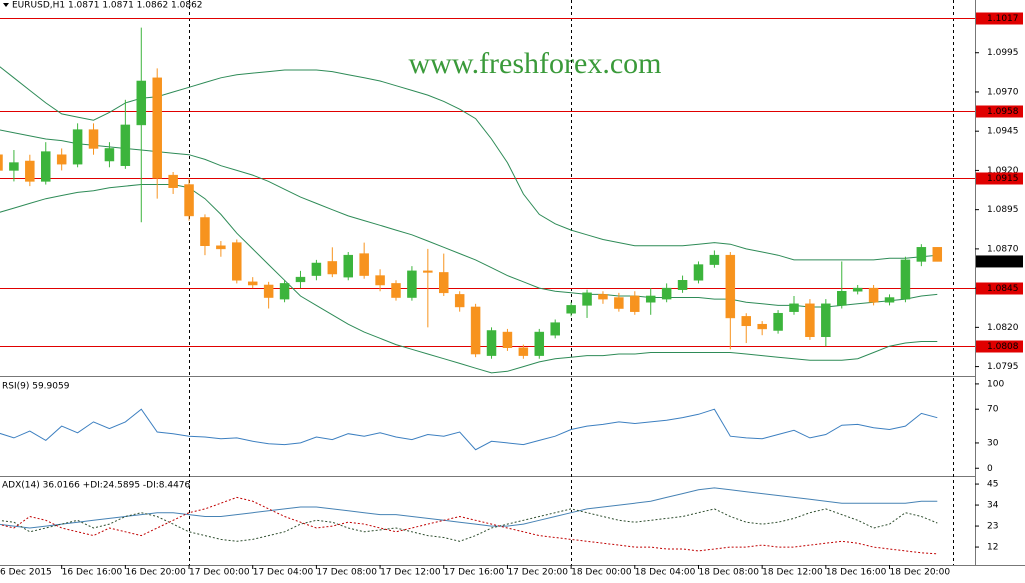  Describe the element at coordinates (1003, 347) in the screenshot. I see `level-label: 1.0808` at that location.